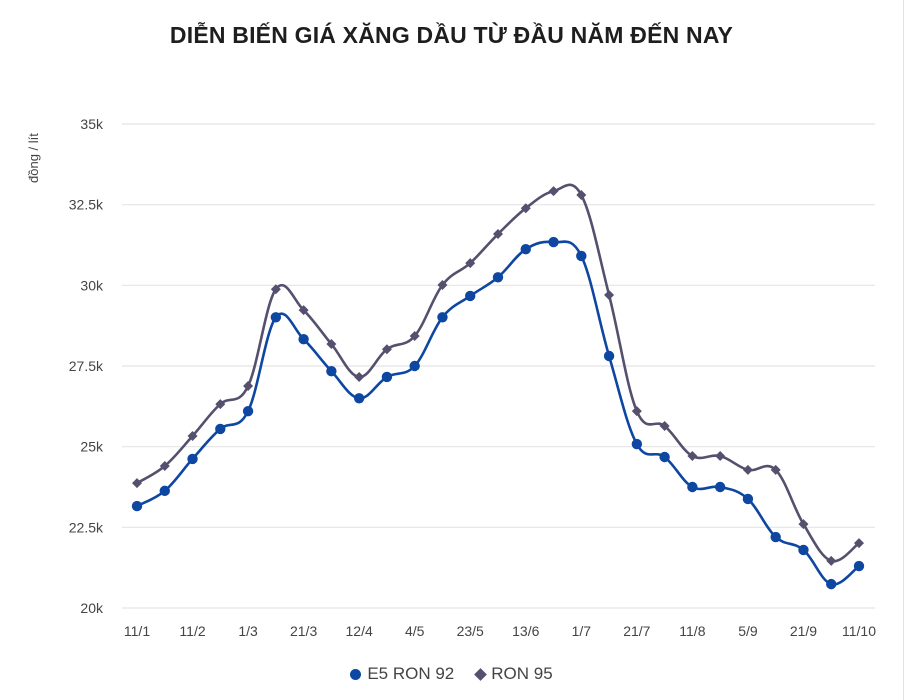 This screenshot has height=700, width=922. I want to click on legend-item-e5-ron92: E5 RON 92, so click(402, 674).